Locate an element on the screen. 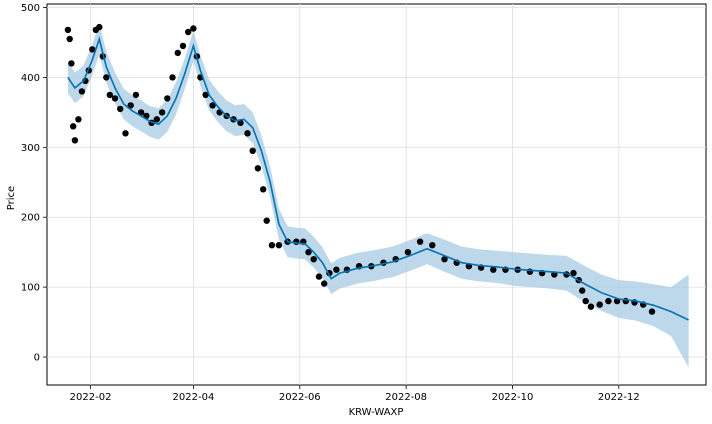  y-tick-label: 500 is located at coordinates (30, 8).